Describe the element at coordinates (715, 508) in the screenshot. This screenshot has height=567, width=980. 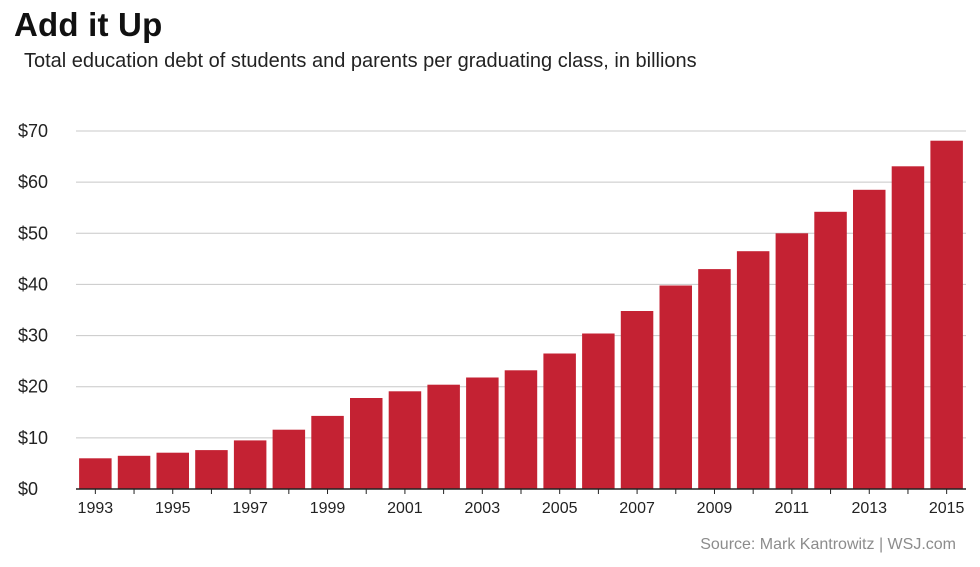
I see `x-tick-label: 2009` at that location.